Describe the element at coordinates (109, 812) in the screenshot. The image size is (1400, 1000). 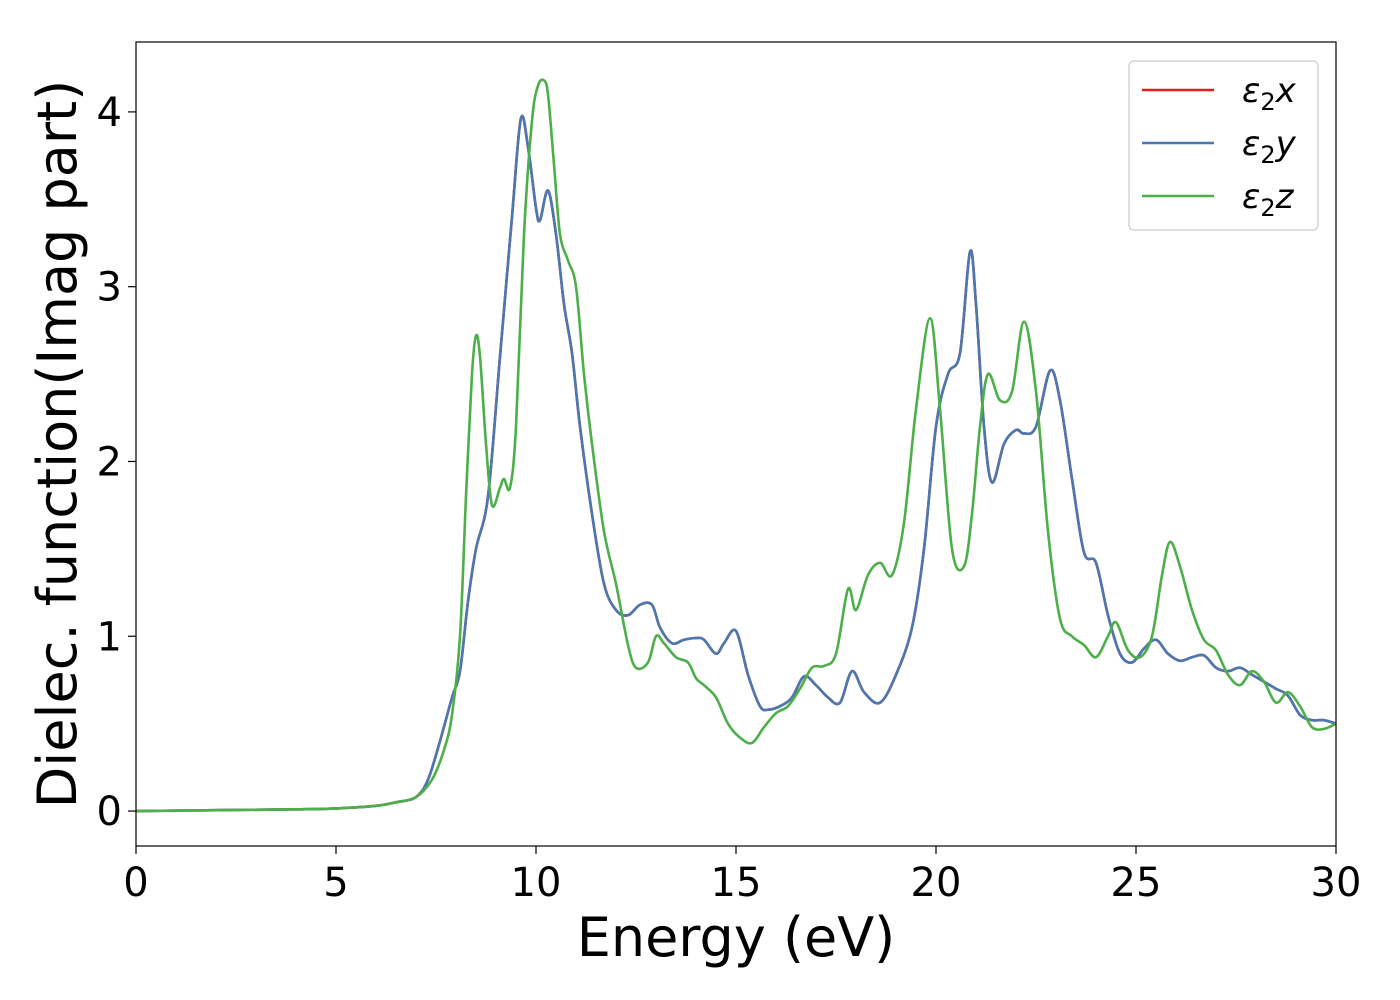
I see `y-tick-label: 0` at that location.